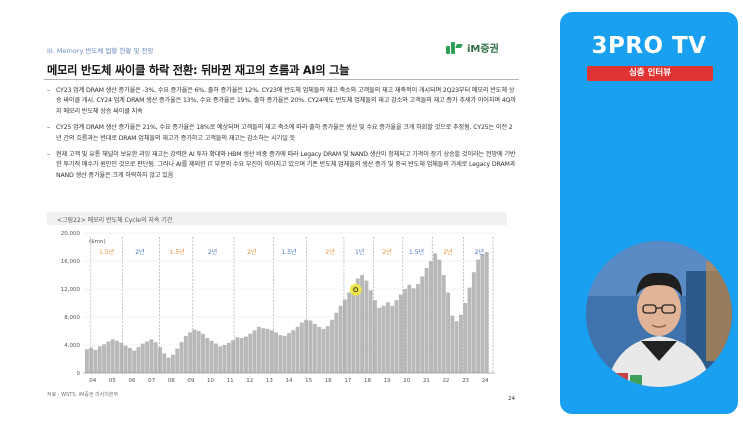 The image size is (743, 427). I want to click on x-tick-label: 10, so click(210, 381).